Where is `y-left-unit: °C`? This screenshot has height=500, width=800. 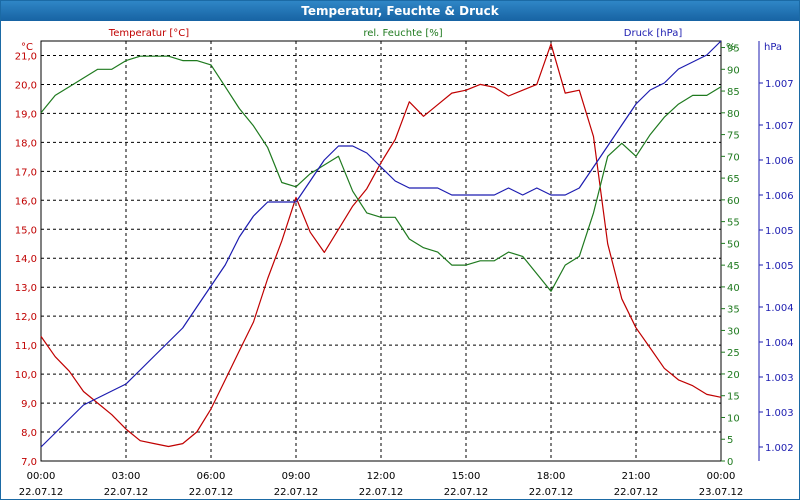
y-left-unit: °C is located at coordinates (27, 47).